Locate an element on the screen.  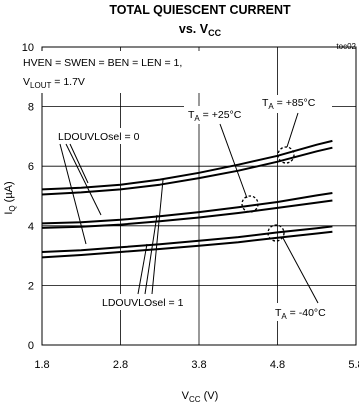
x-tick-label: 4.8 is located at coordinates (277, 365).